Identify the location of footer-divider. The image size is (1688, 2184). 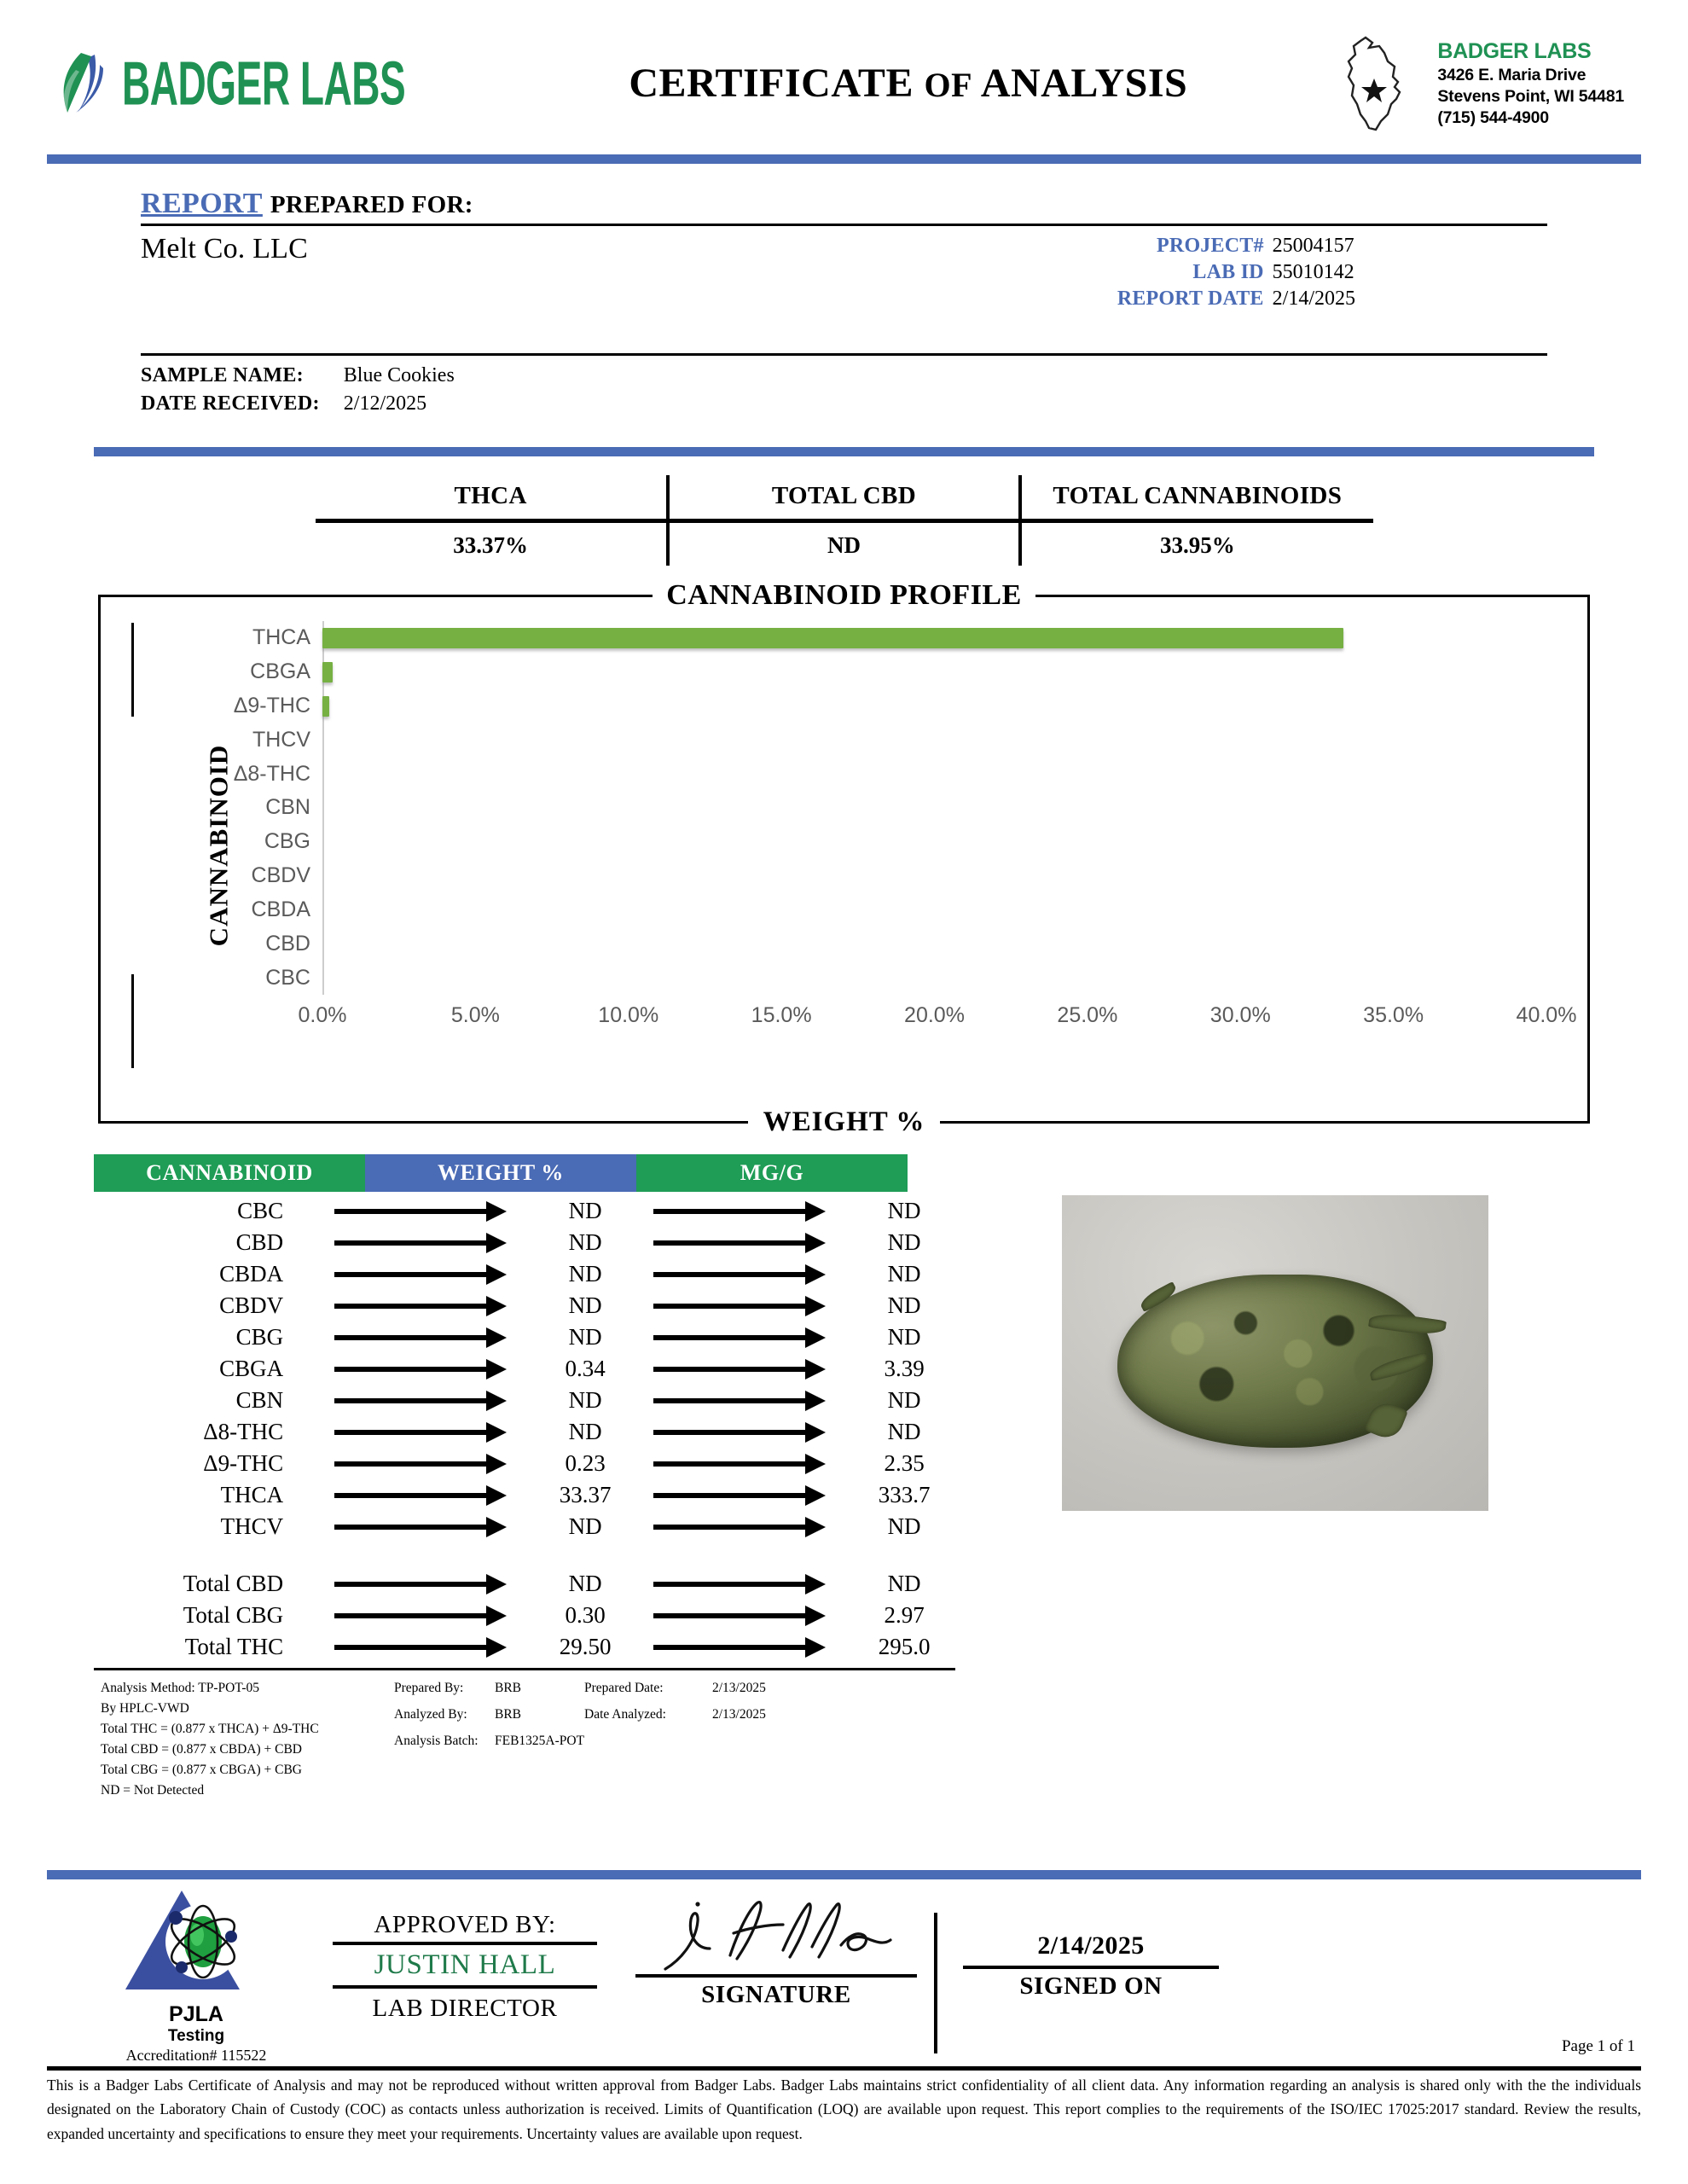
(844, 1874).